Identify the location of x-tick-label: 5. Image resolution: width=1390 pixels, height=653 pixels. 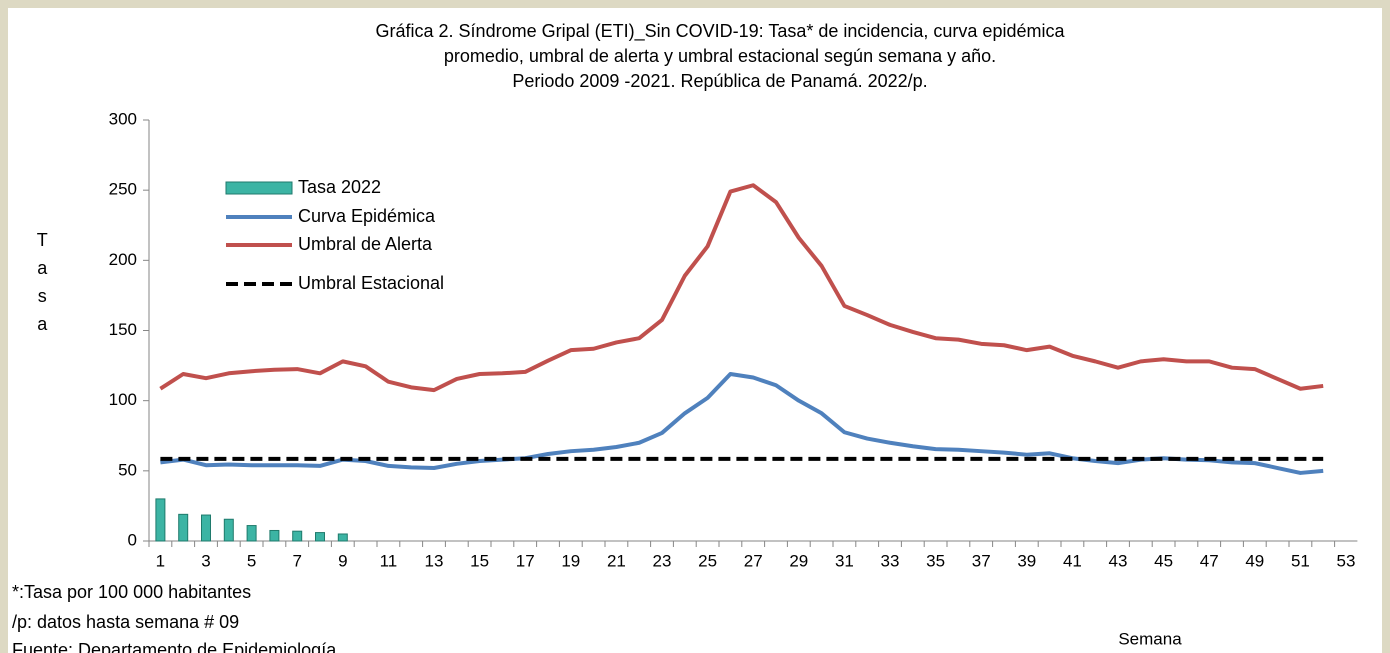
(251, 560).